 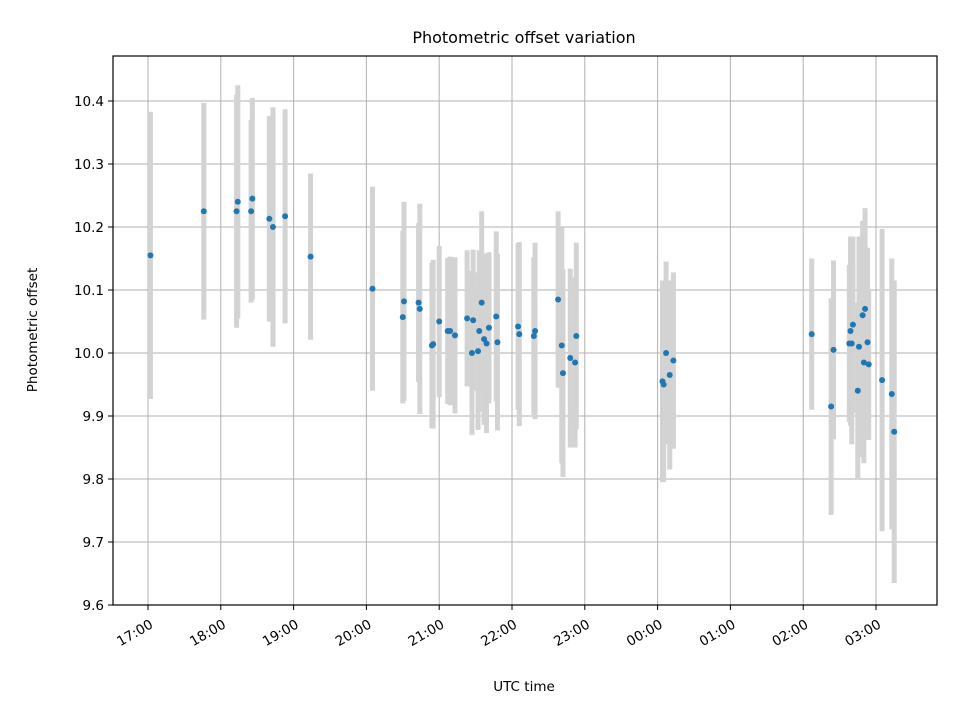 I want to click on y-tick-label: 9.7, so click(x=93, y=543).